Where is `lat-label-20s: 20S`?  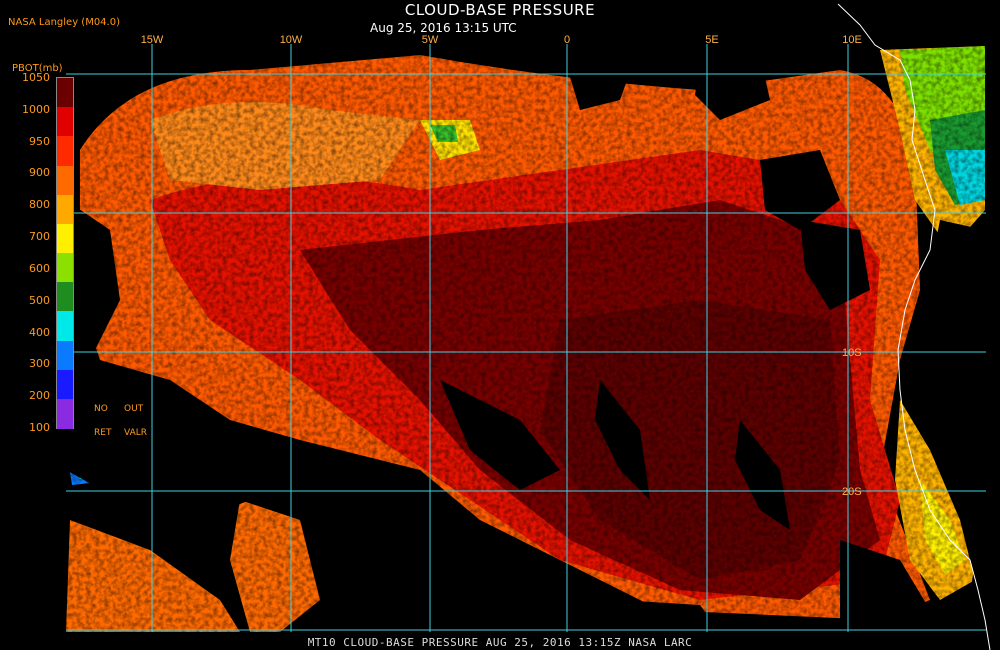
lat-label-20s: 20S is located at coordinates (852, 492).